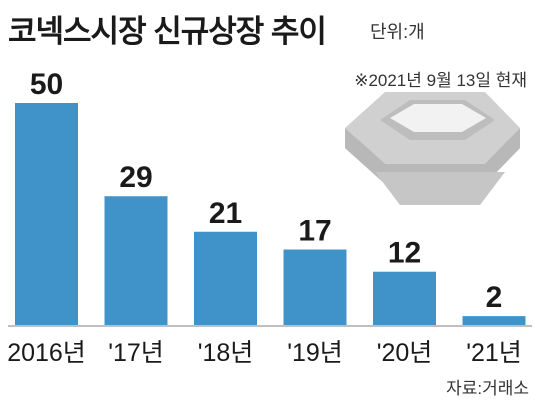 Image resolution: width=539 pixels, height=400 pixels. I want to click on bar-value-label-3: 17, so click(314, 231).